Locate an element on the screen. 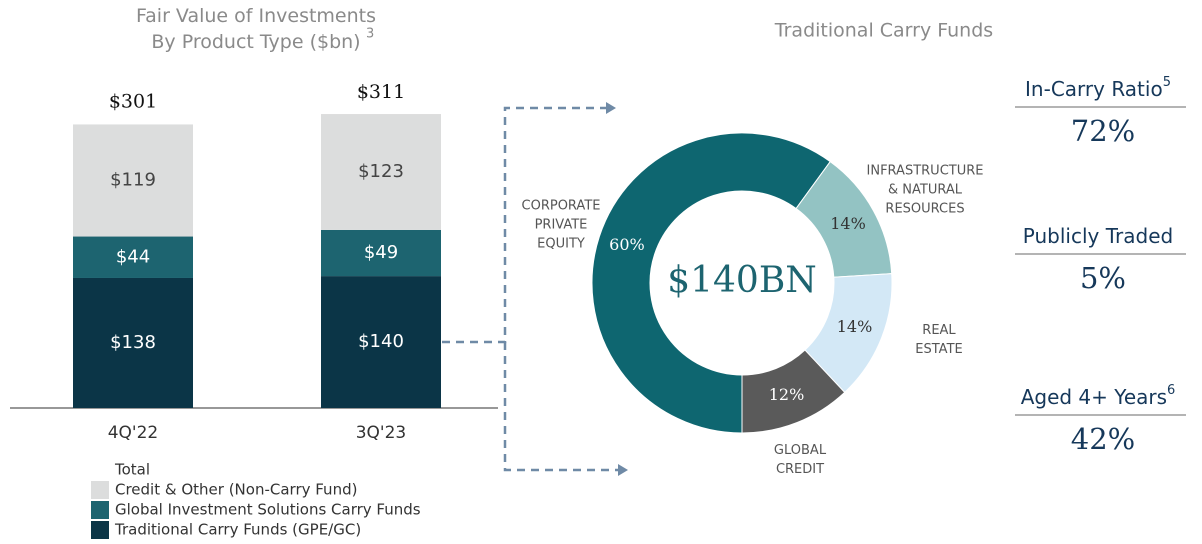 This screenshot has width=1202, height=544. metric-label: Aged 4+ Years6 is located at coordinates (1098, 396).